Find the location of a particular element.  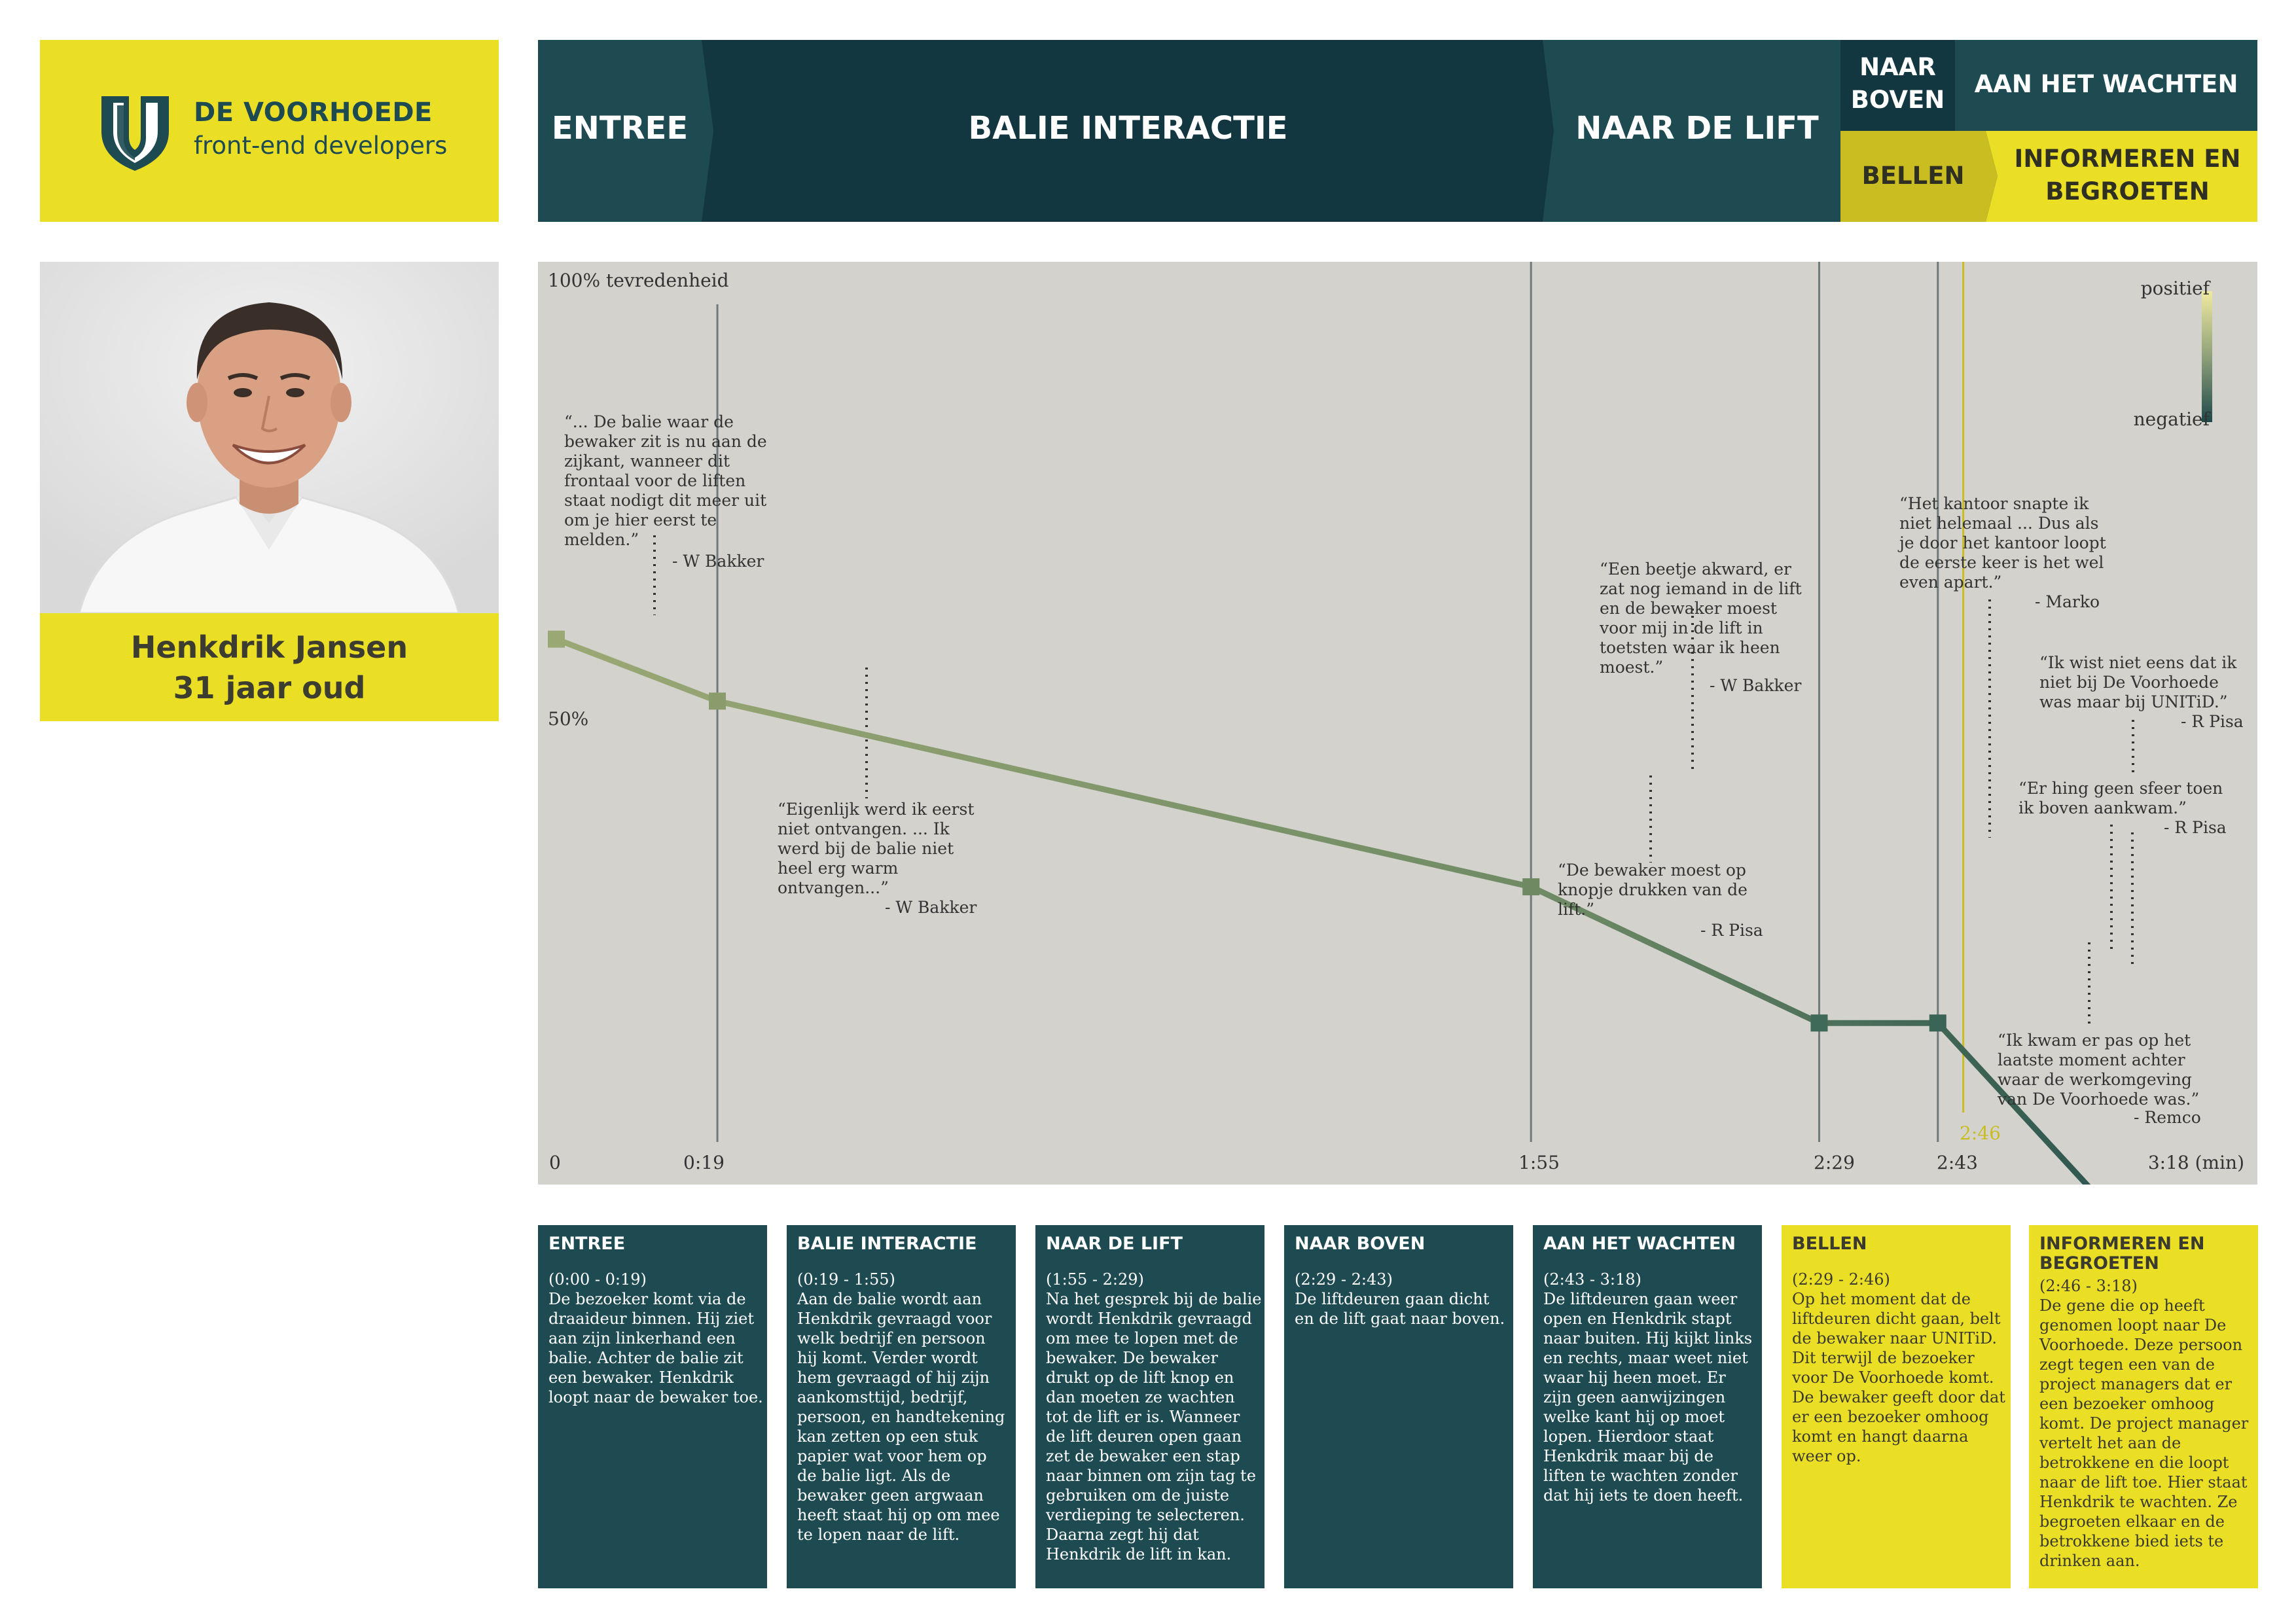

logo-tagline: front-end developers is located at coordinates (321, 146).